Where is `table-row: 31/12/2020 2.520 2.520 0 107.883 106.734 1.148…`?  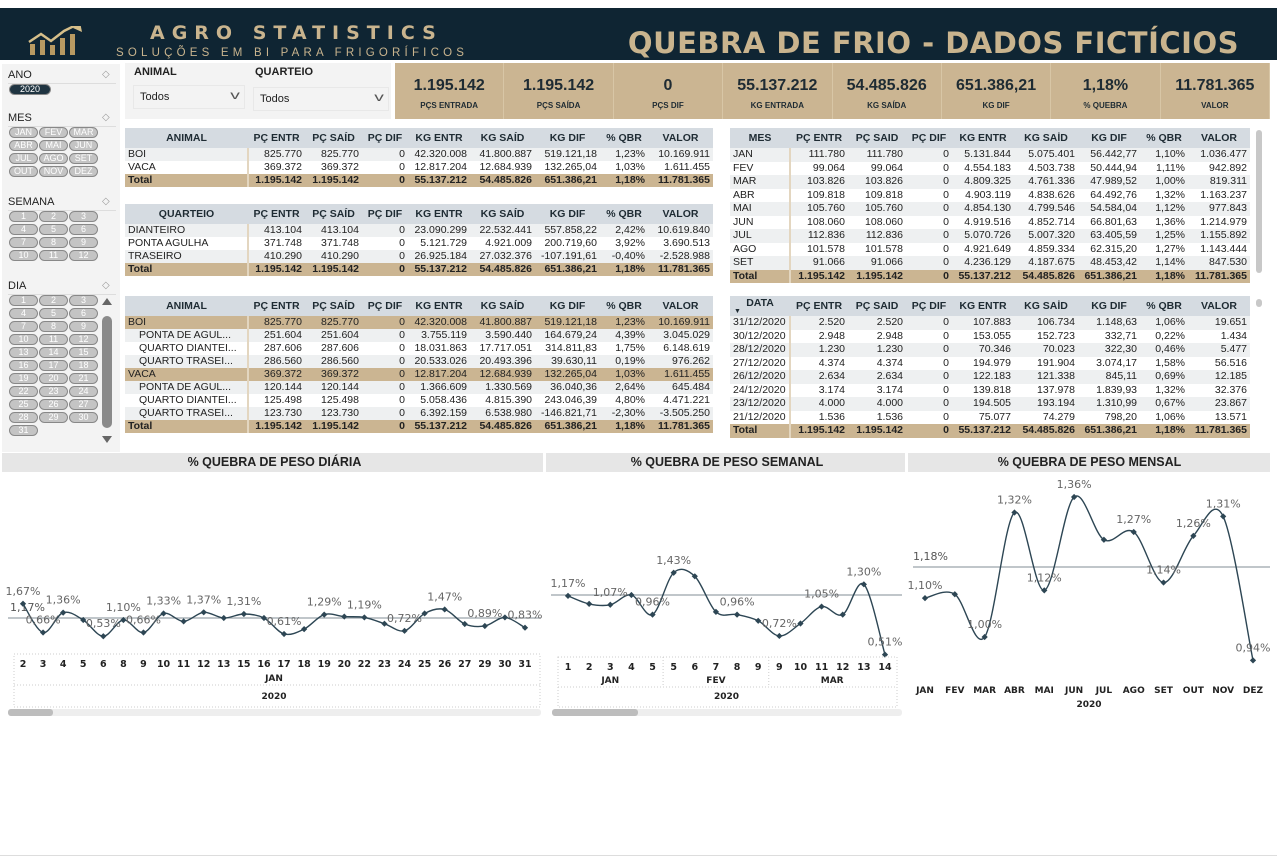
table-row: 31/12/2020 2.520 2.520 0 107.883 106.734 1.148… is located at coordinates (990, 323).